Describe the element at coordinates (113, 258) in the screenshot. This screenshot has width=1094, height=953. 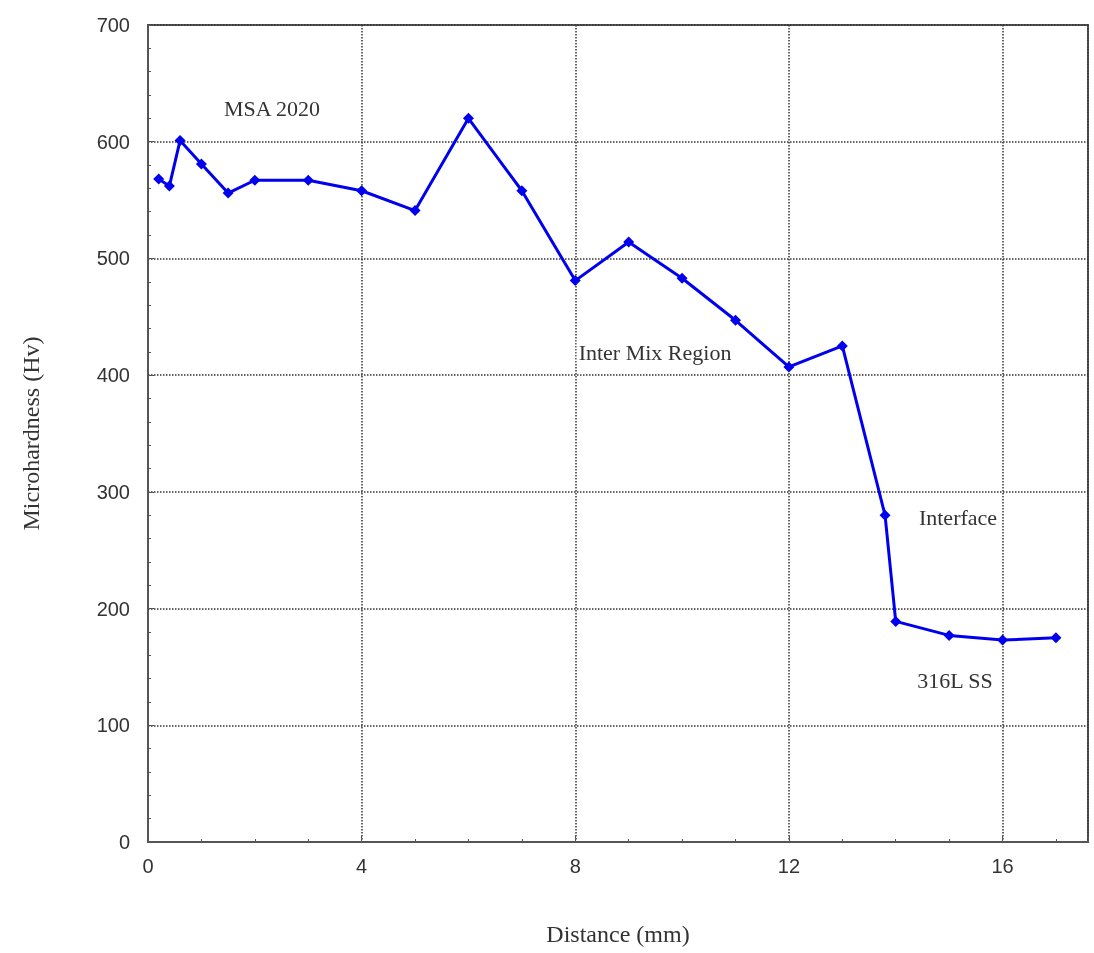
I see `y-tick-label: 500` at that location.